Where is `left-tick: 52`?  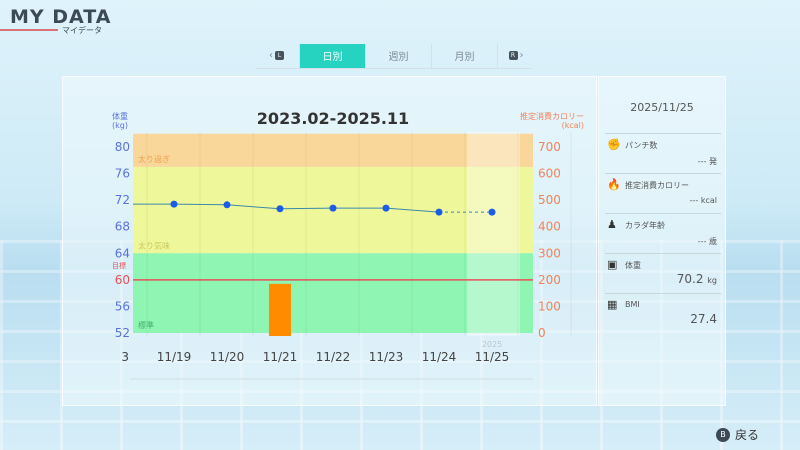
left-tick: 52 is located at coordinates (122, 333).